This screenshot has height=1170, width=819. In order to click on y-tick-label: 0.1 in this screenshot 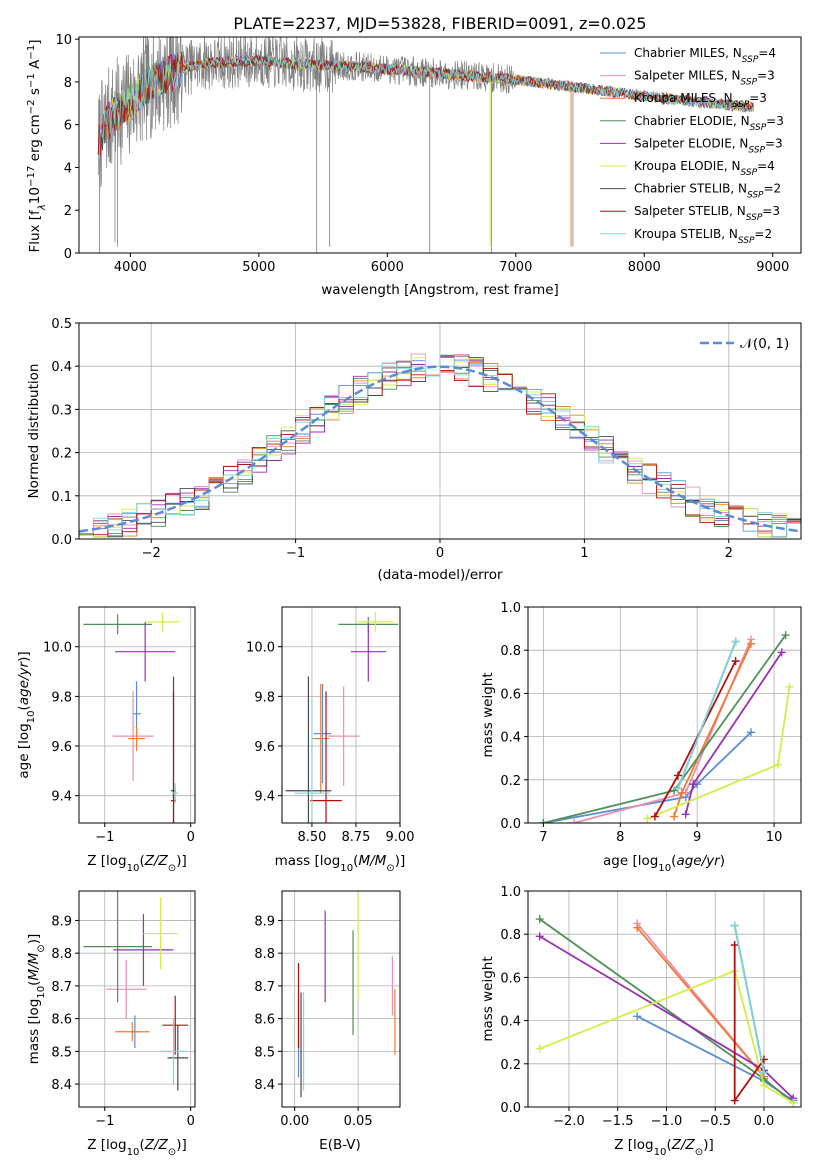, I will do `click(61, 497)`.